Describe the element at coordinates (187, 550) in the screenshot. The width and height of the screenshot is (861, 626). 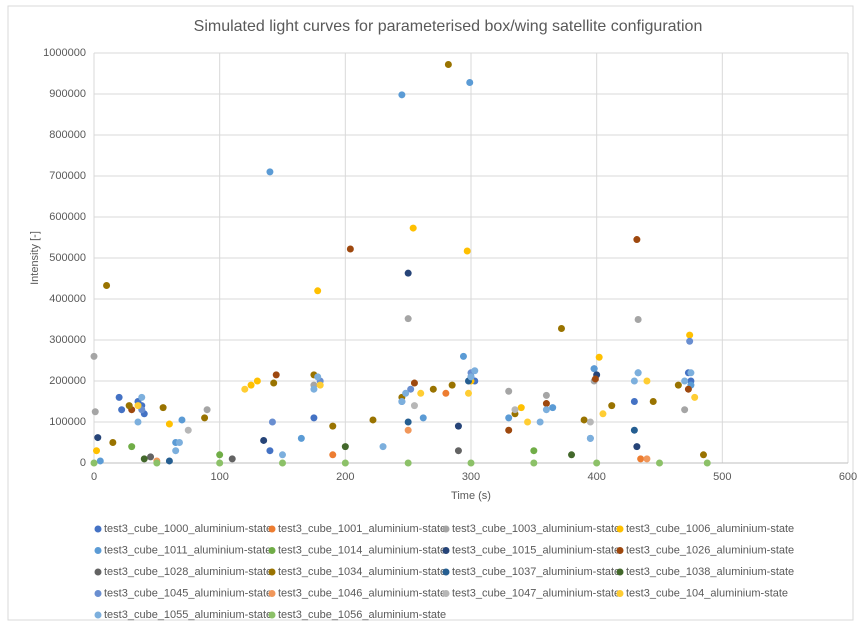
I see `legend-label: test3_cube_1011_aluminium-state` at that location.